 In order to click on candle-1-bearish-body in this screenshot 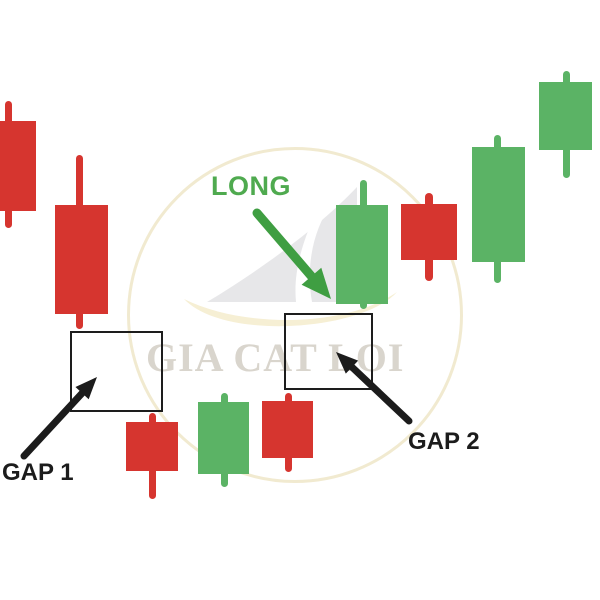, I will do `click(18, 166)`.